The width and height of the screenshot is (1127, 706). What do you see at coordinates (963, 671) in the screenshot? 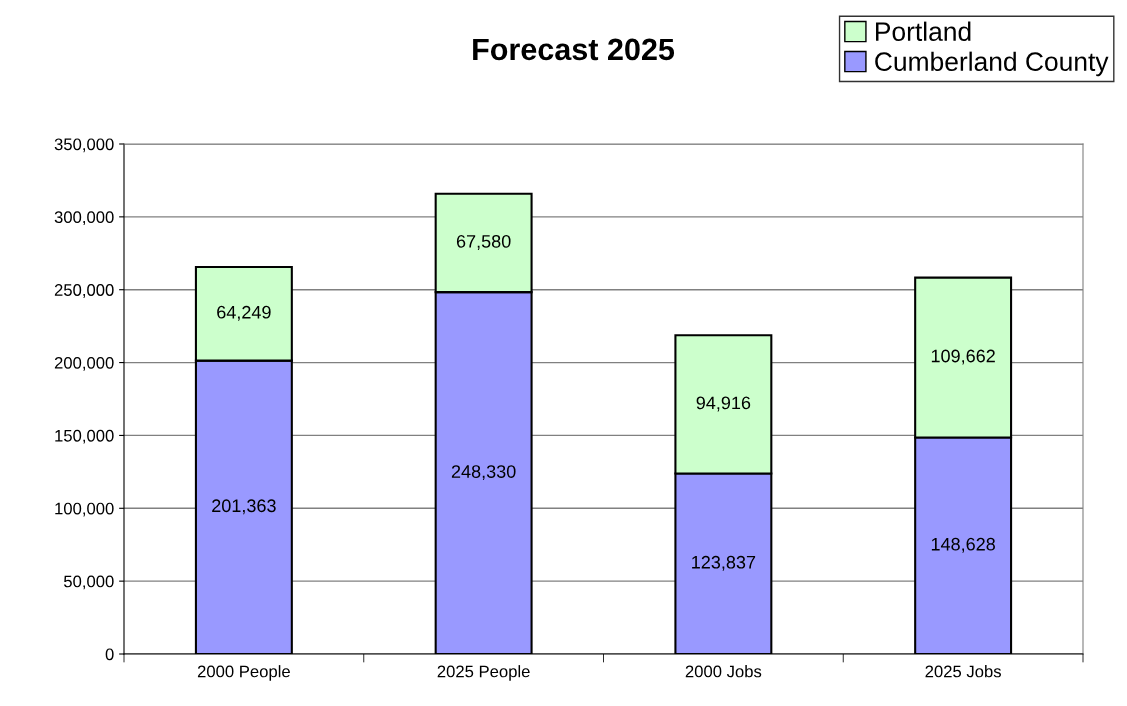
I see `x-tick-label: 2025 Jobs` at bounding box center [963, 671].